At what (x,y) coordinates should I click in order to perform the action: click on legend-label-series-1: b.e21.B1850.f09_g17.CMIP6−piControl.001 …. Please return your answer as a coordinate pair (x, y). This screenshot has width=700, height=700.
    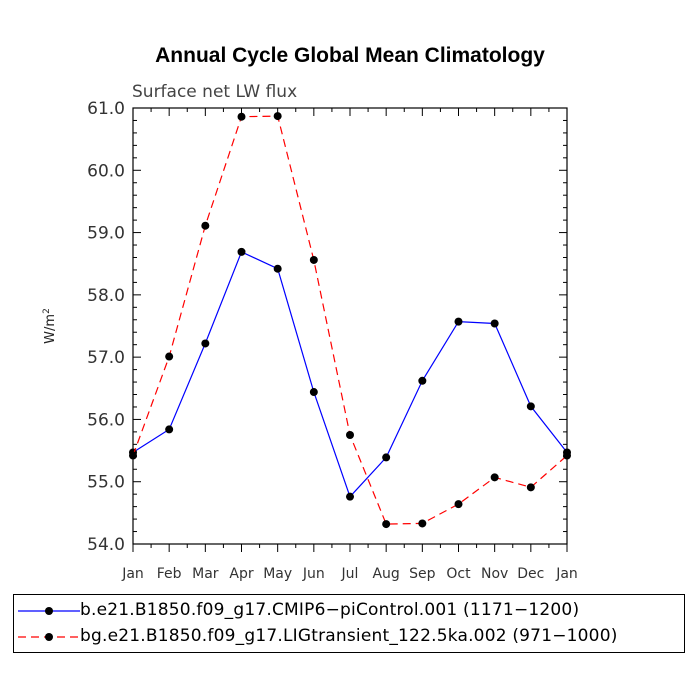
    Looking at the image, I should click on (330, 610).